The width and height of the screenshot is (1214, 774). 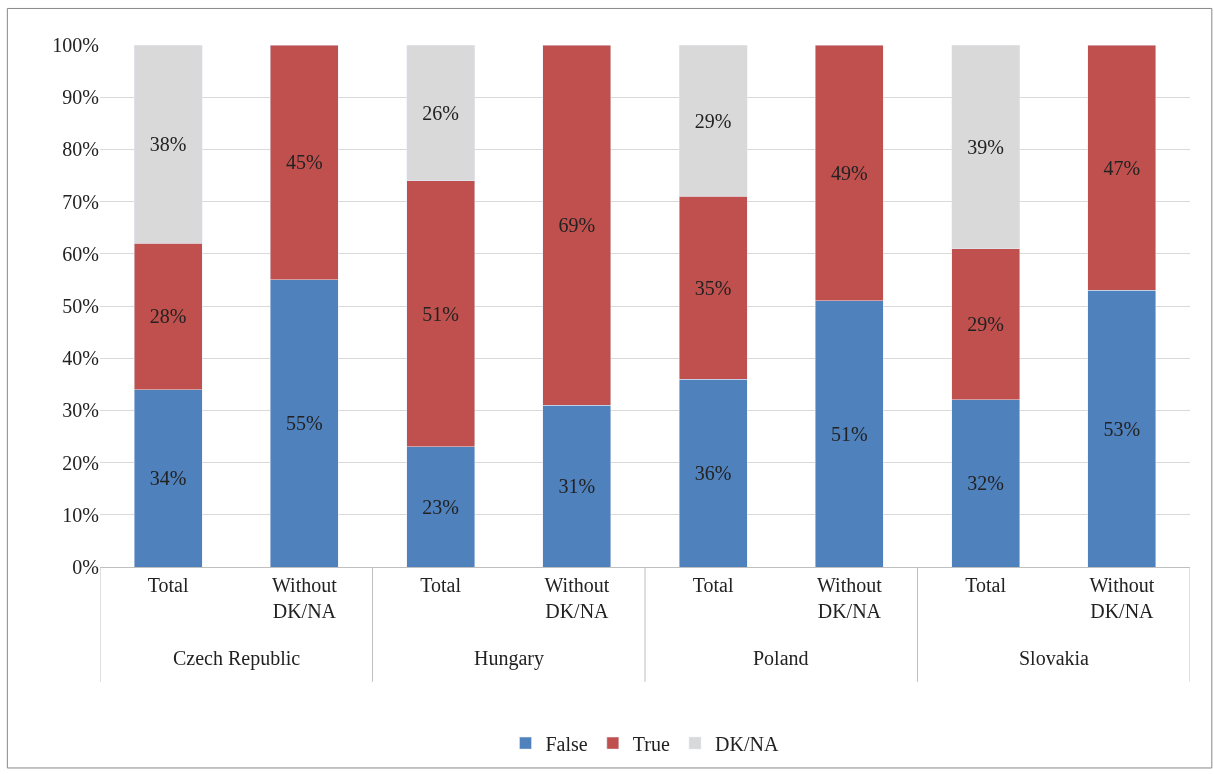 I want to click on data-label: 47%, so click(x=1122, y=167).